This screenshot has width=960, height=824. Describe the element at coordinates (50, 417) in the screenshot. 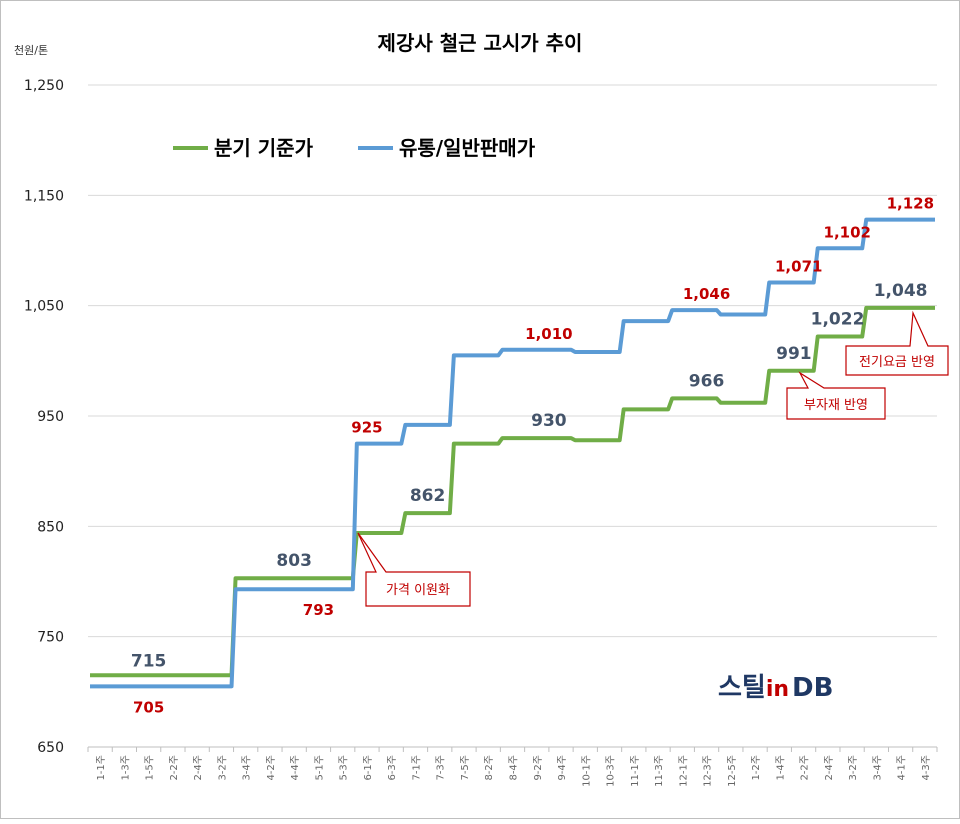

I see `y-tick-label: 950` at that location.